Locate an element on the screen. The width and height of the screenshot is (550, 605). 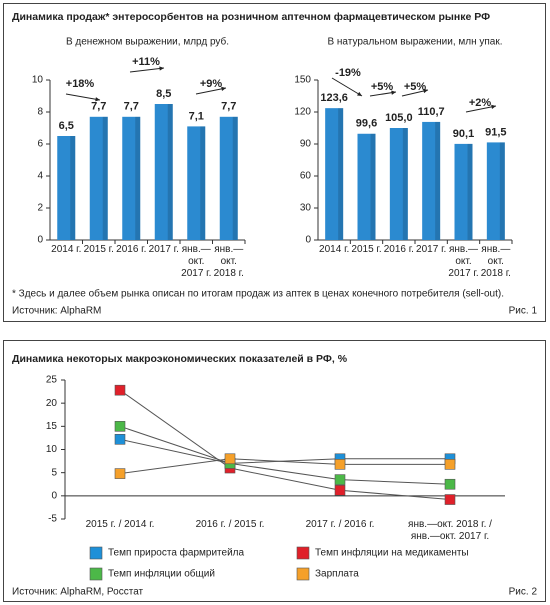
chart-subtitle: В натуральном выражении, млн упак. is located at coordinates (414, 42).